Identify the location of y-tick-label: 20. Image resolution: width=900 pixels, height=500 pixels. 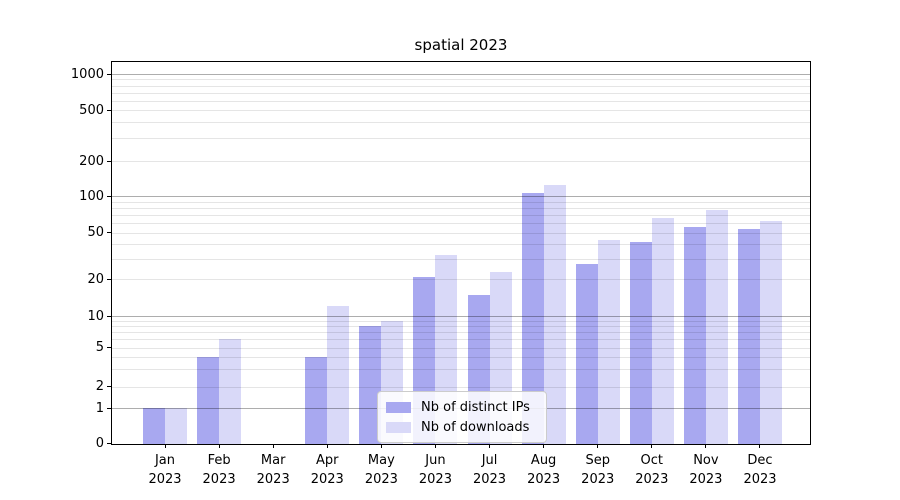
(95, 279).